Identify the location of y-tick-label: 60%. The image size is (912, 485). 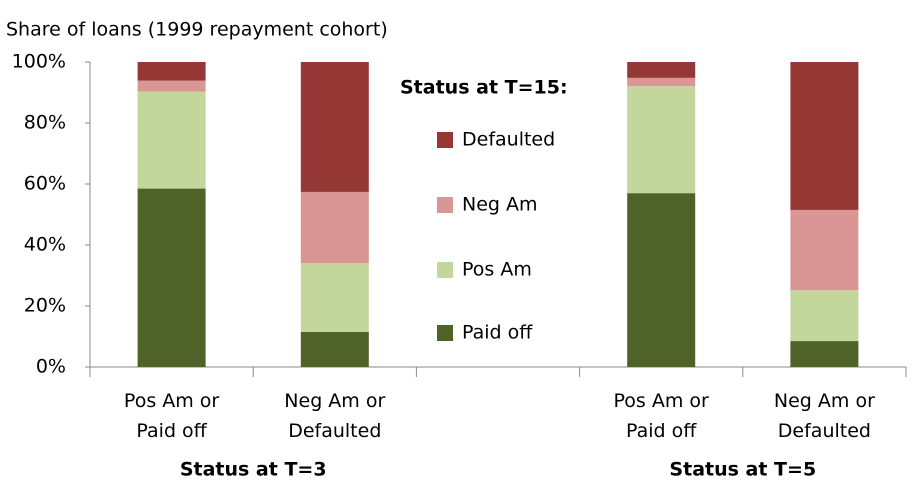
(45, 184).